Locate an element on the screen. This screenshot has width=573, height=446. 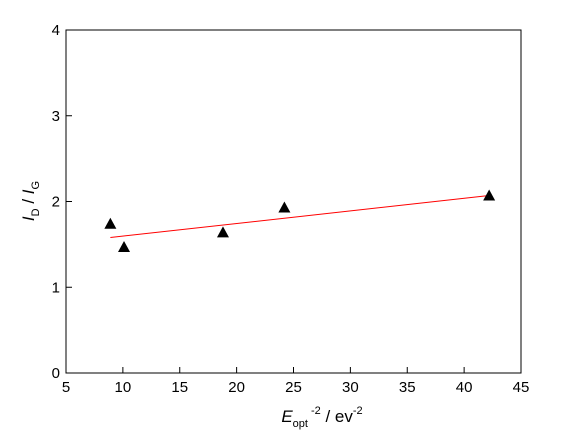
x-tick-label: 25 is located at coordinates (293, 387).